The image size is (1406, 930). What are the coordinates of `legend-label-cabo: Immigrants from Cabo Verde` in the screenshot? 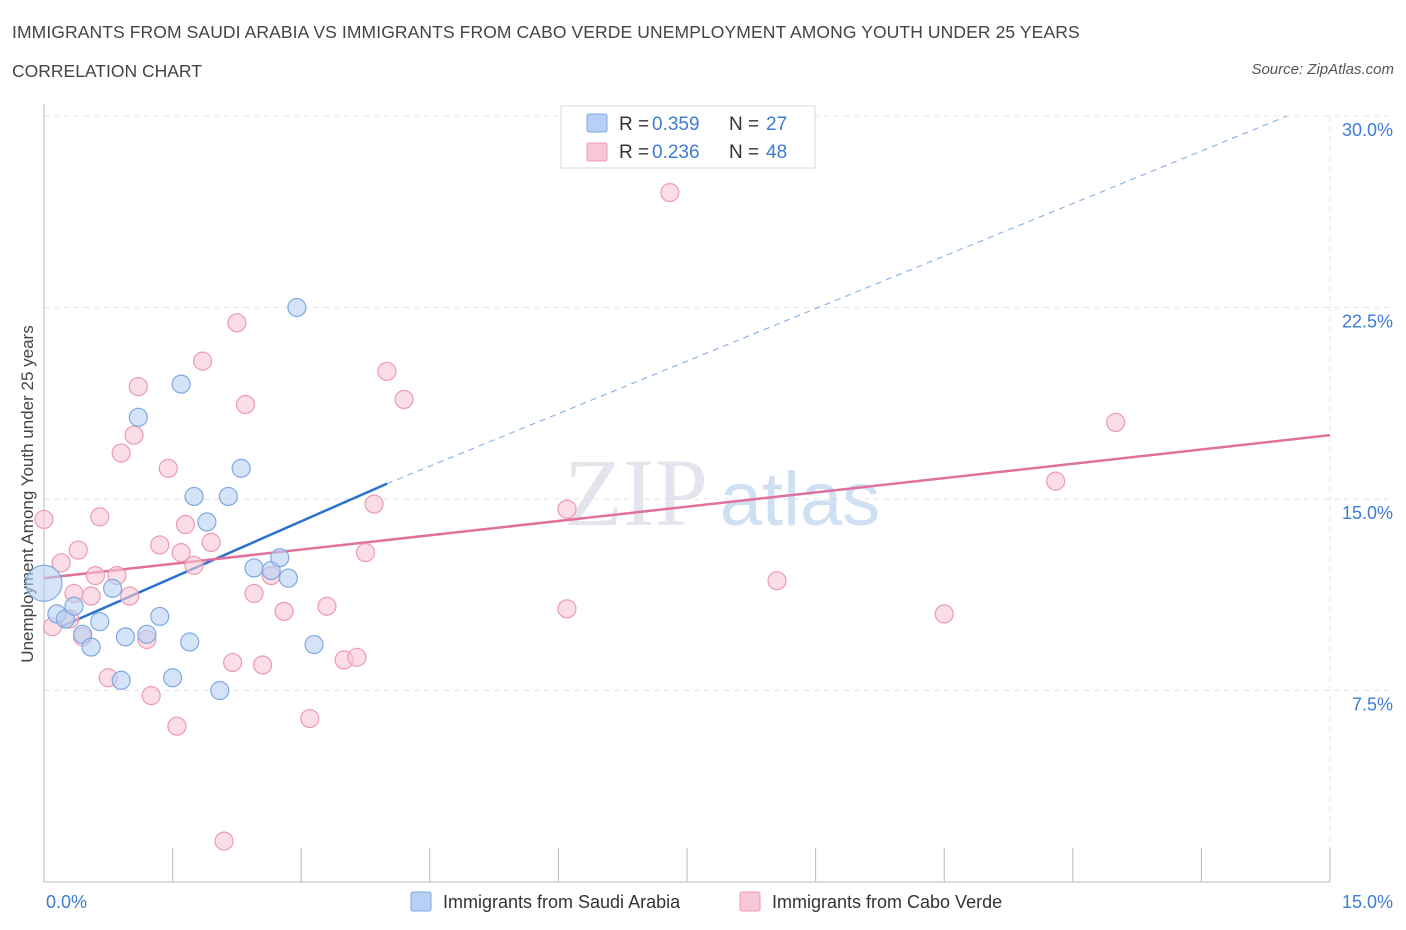 It's located at (887, 902).